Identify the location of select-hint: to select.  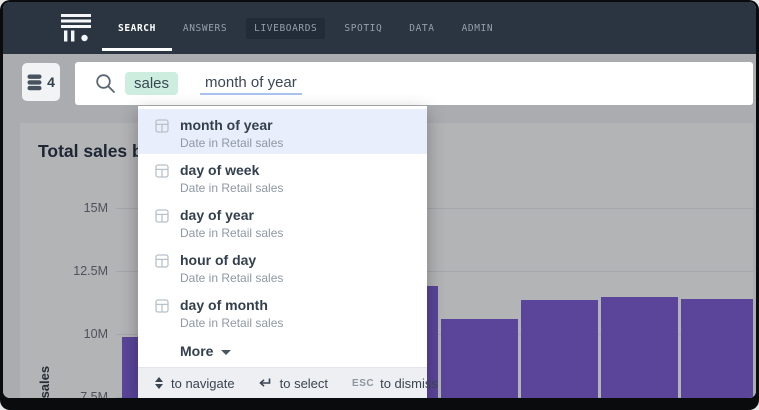
(304, 383).